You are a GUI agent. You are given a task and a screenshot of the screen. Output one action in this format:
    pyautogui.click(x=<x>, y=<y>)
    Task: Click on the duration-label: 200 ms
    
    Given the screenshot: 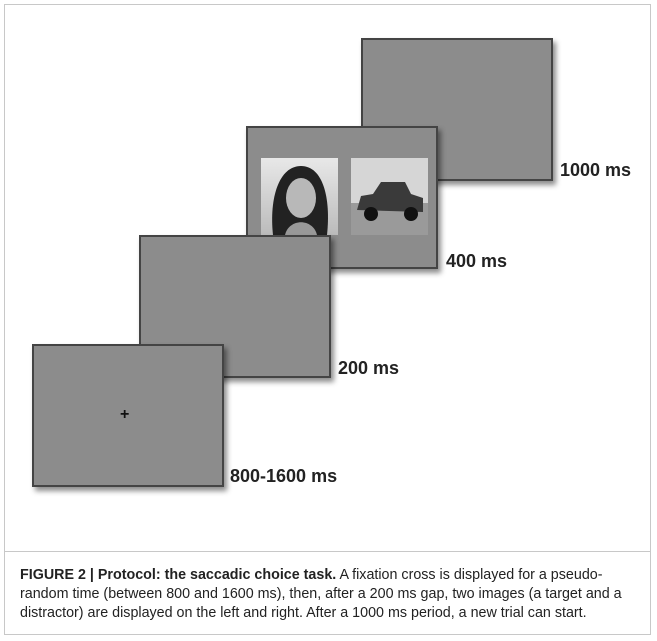 What is the action you would take?
    pyautogui.click(x=369, y=368)
    